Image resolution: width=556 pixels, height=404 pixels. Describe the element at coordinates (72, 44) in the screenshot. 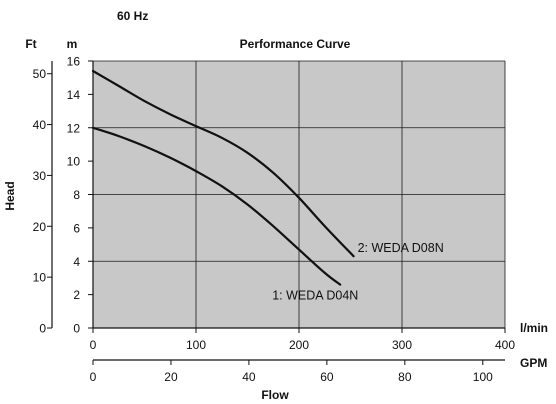

I see `y-axis-unit-m: m` at that location.